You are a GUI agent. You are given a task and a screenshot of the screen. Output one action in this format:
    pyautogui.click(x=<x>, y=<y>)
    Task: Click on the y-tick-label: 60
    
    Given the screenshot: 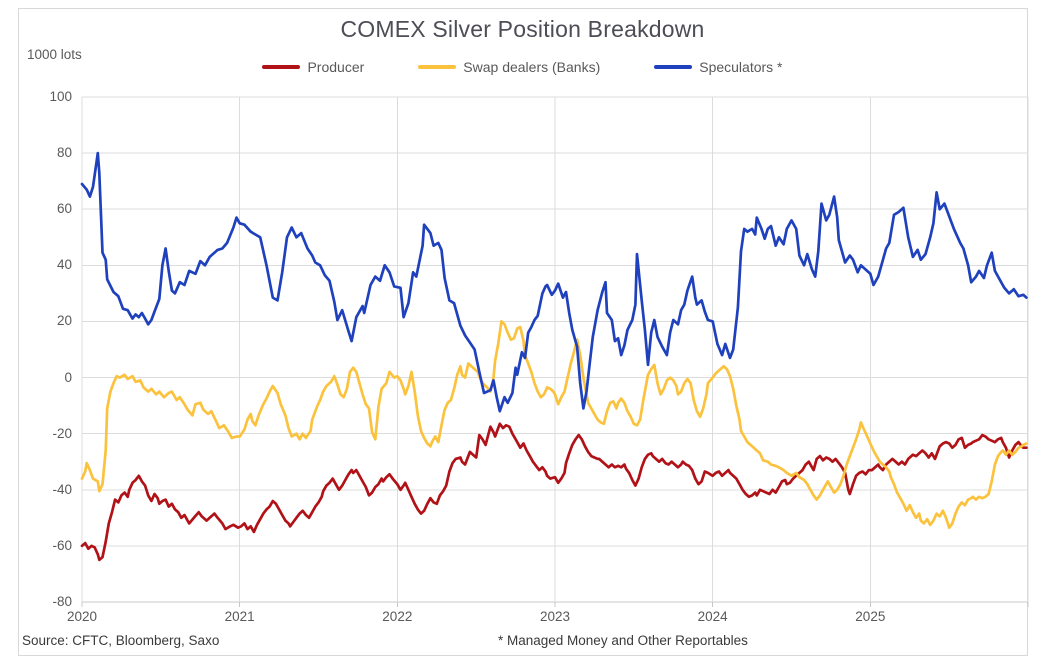 What is the action you would take?
    pyautogui.click(x=64, y=209)
    